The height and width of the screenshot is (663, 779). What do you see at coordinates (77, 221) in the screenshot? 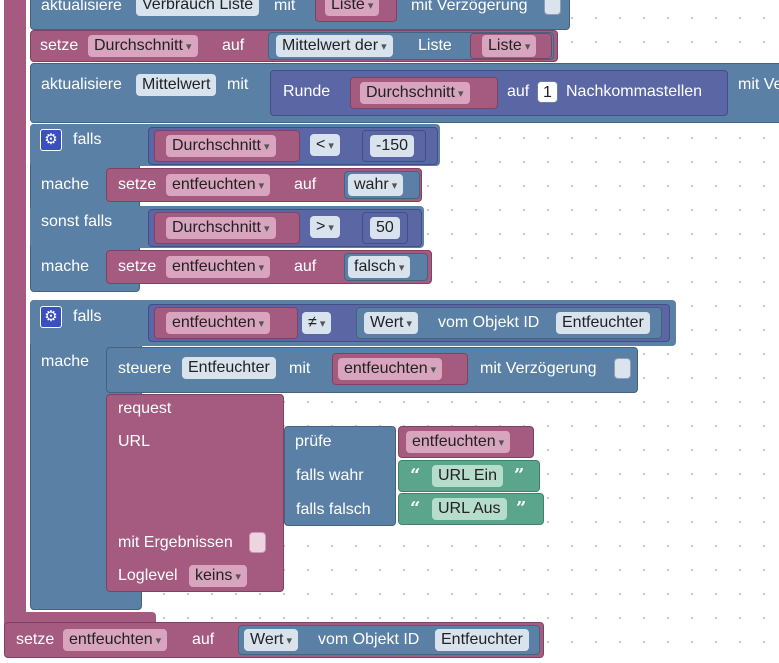
I see `sonst-falls-label: sonst falls` at bounding box center [77, 221].